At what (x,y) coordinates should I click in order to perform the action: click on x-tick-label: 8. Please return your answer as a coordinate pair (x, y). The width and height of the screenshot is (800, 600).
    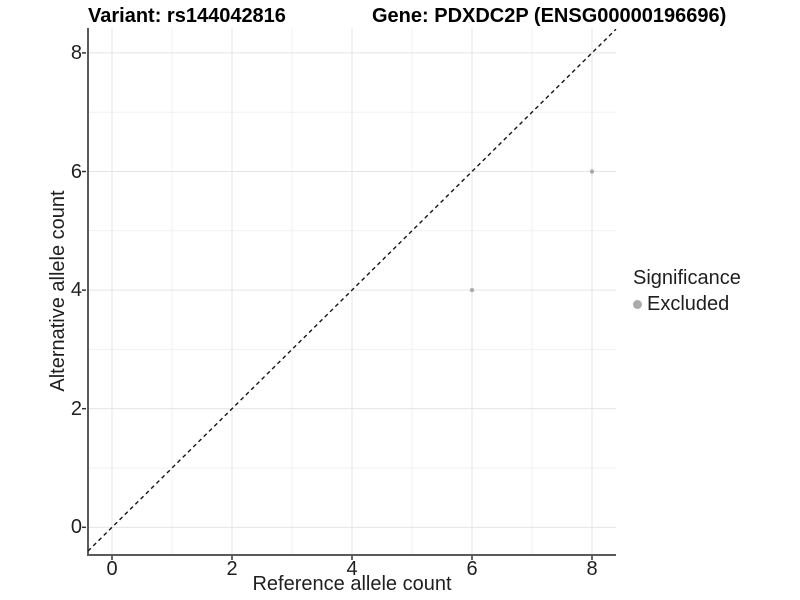
    Looking at the image, I should click on (592, 569).